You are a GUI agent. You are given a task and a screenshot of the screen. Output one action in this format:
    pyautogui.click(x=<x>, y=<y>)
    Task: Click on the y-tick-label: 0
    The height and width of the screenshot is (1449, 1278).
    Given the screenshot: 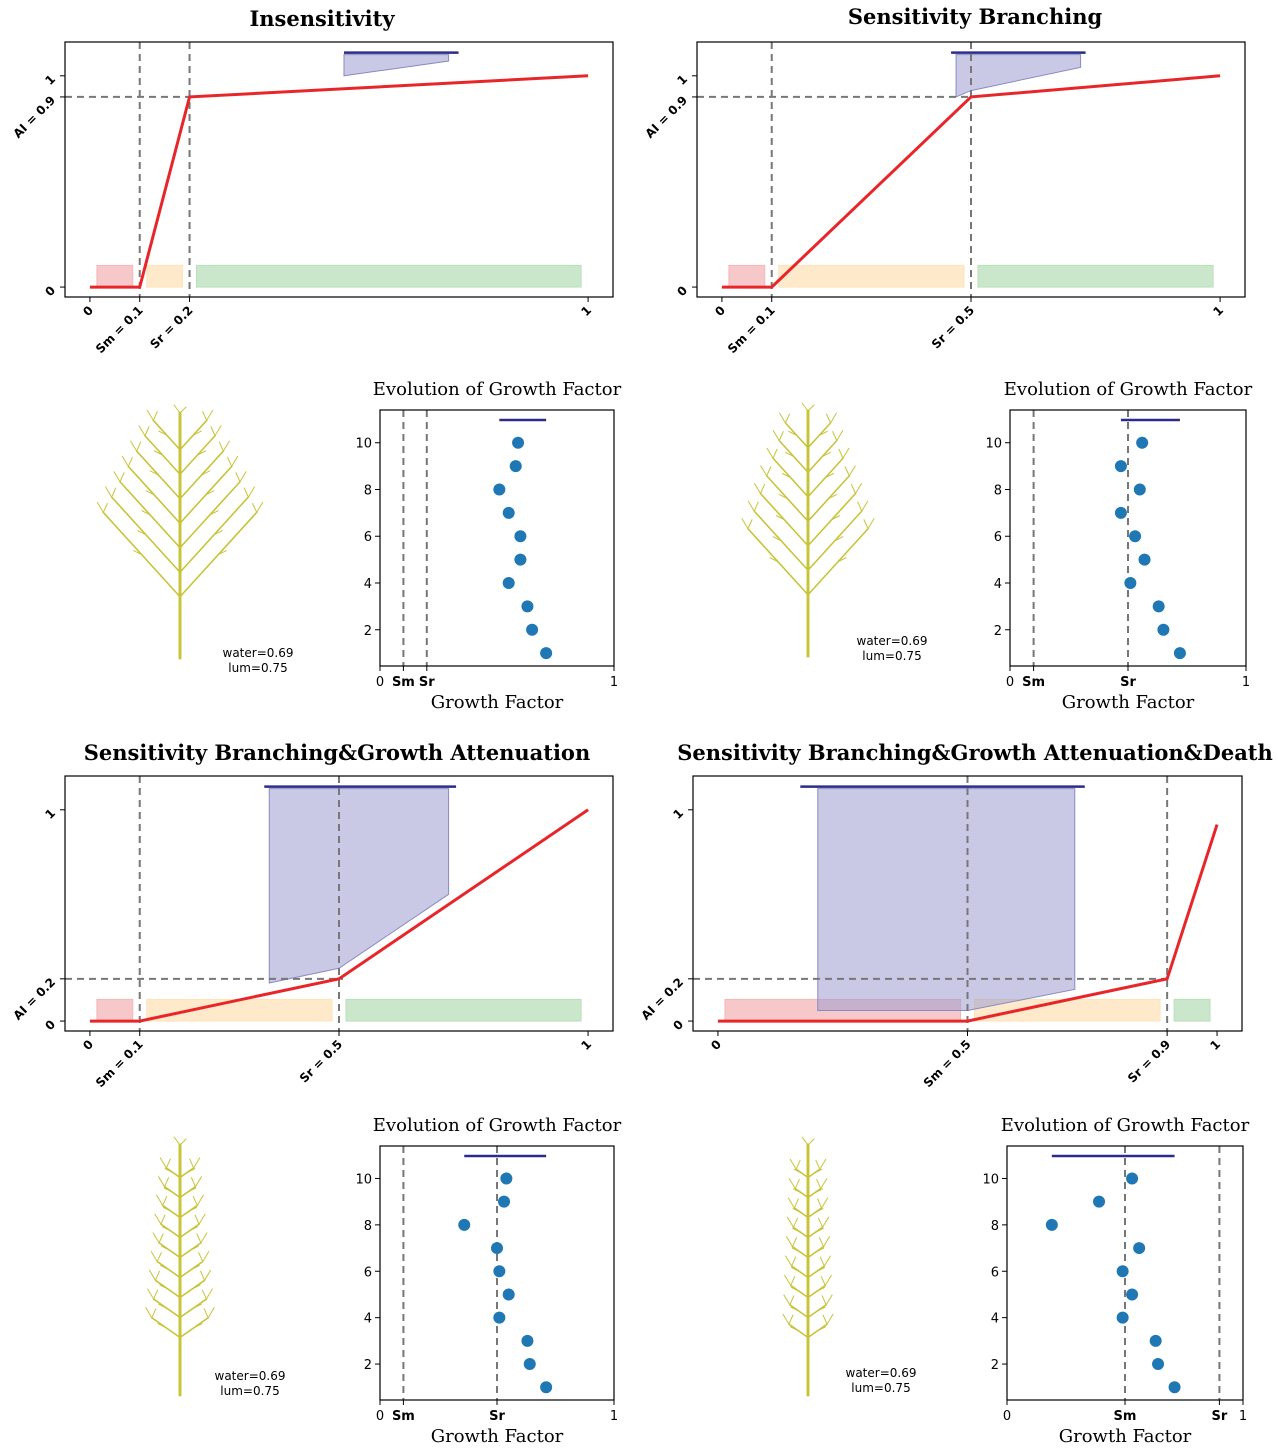 What is the action you would take?
    pyautogui.click(x=678, y=1025)
    